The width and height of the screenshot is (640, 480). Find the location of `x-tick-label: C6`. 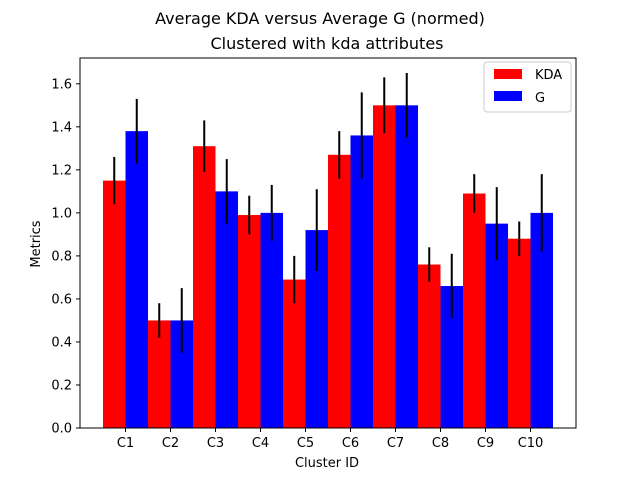

x-tick-label: C6 is located at coordinates (350, 443).